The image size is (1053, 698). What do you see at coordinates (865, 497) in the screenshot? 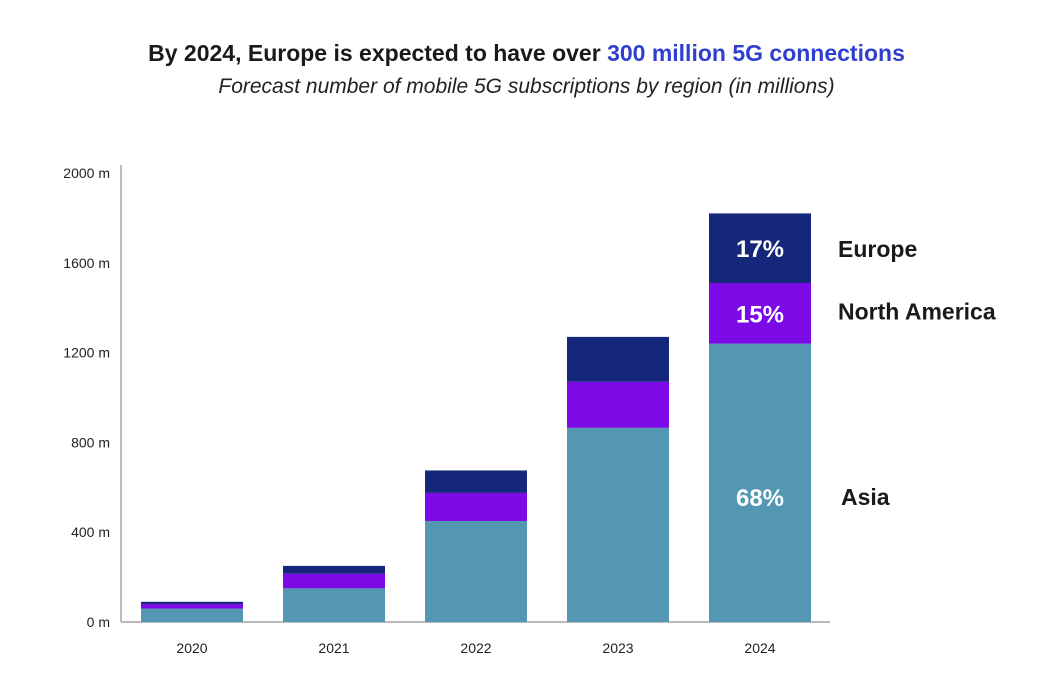
I see `series-label: Asia` at bounding box center [865, 497].